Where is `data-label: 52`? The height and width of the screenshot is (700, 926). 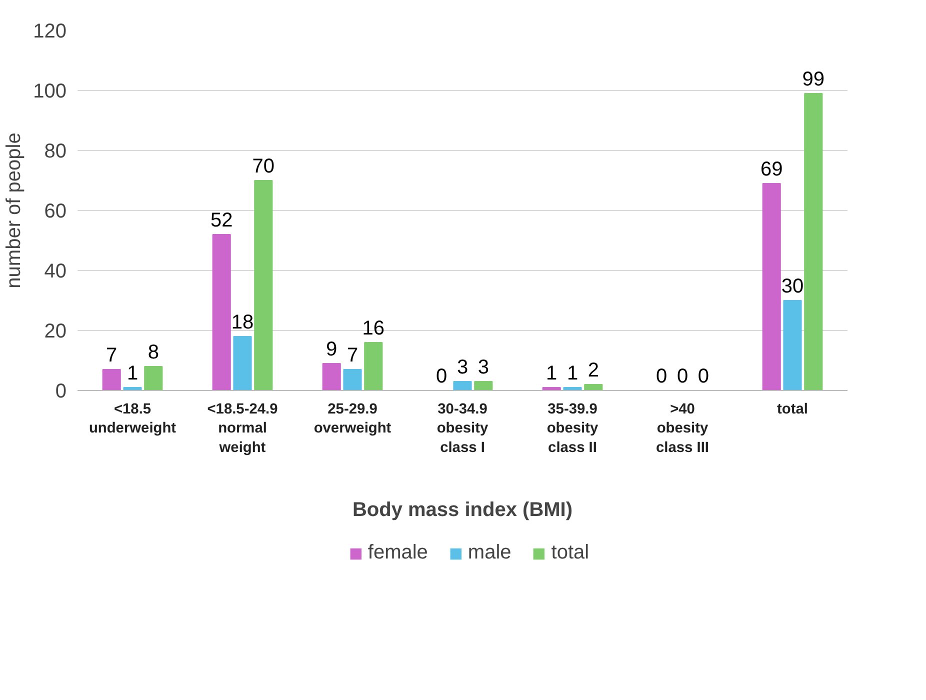 data-label: 52 is located at coordinates (221, 221).